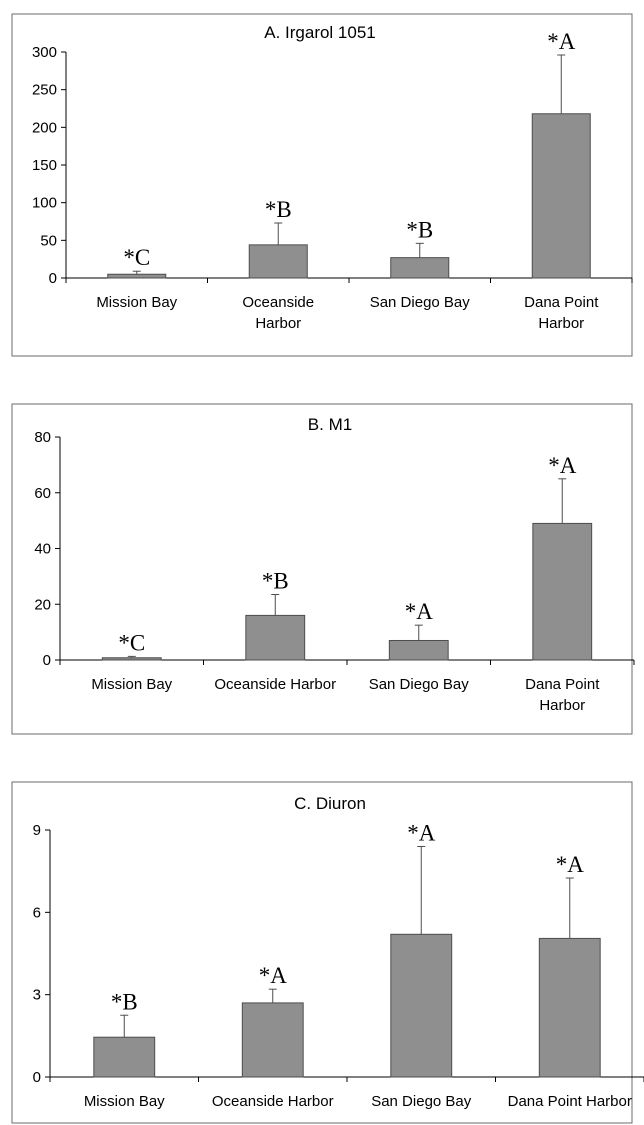  What do you see at coordinates (320, 32) in the screenshot?
I see `chart-title: A. Irgarol 1051` at bounding box center [320, 32].